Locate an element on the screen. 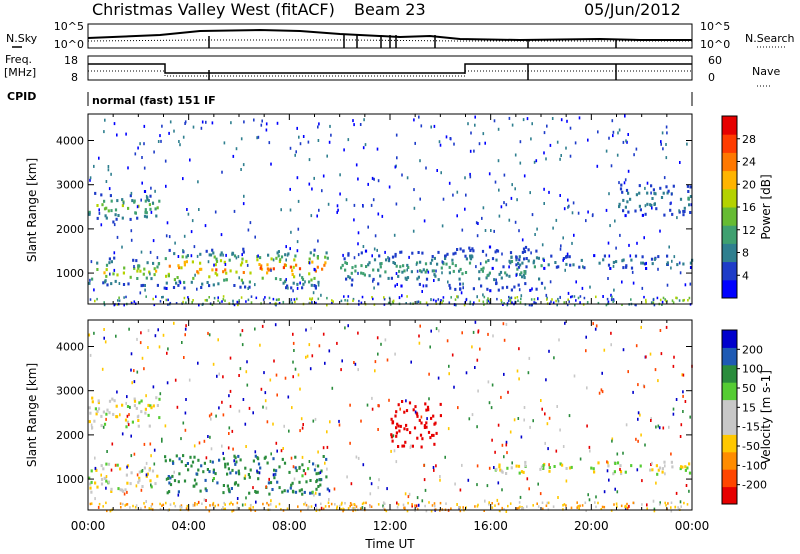  colorbar-tick-label: -100 is located at coordinates (754, 465).